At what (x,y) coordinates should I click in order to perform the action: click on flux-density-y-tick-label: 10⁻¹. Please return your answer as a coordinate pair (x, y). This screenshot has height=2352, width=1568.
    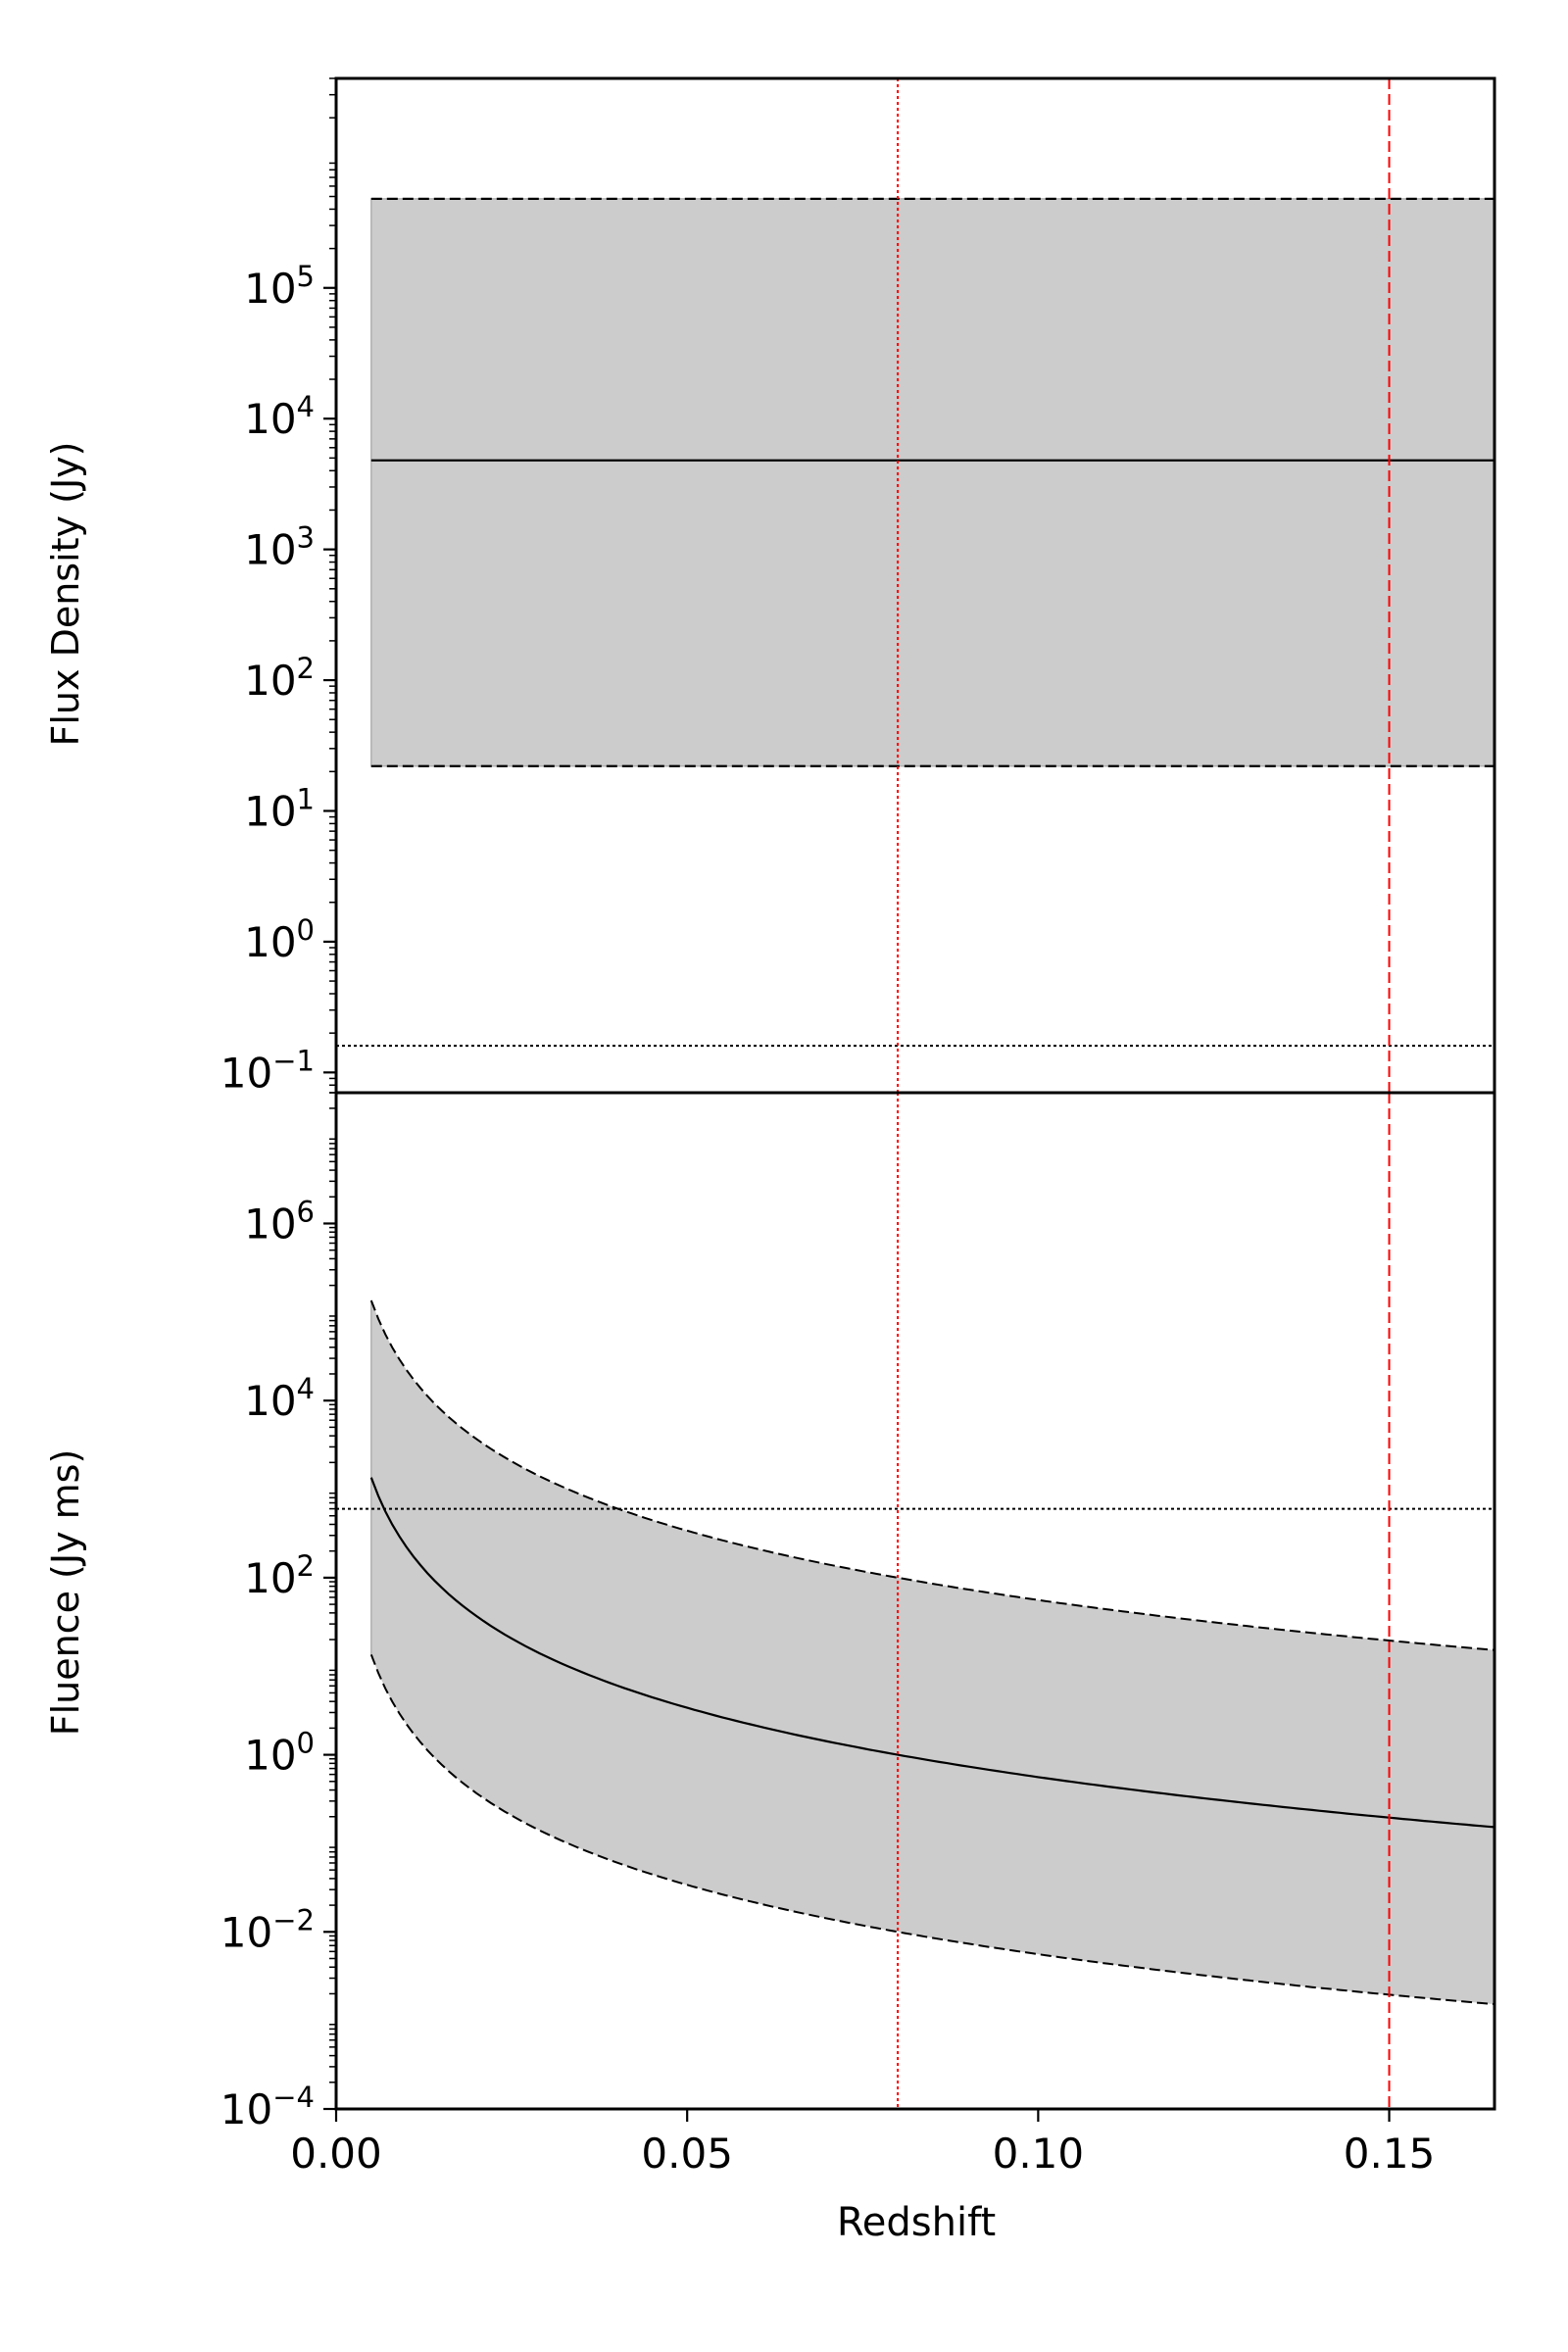
    Looking at the image, I should click on (267, 1070).